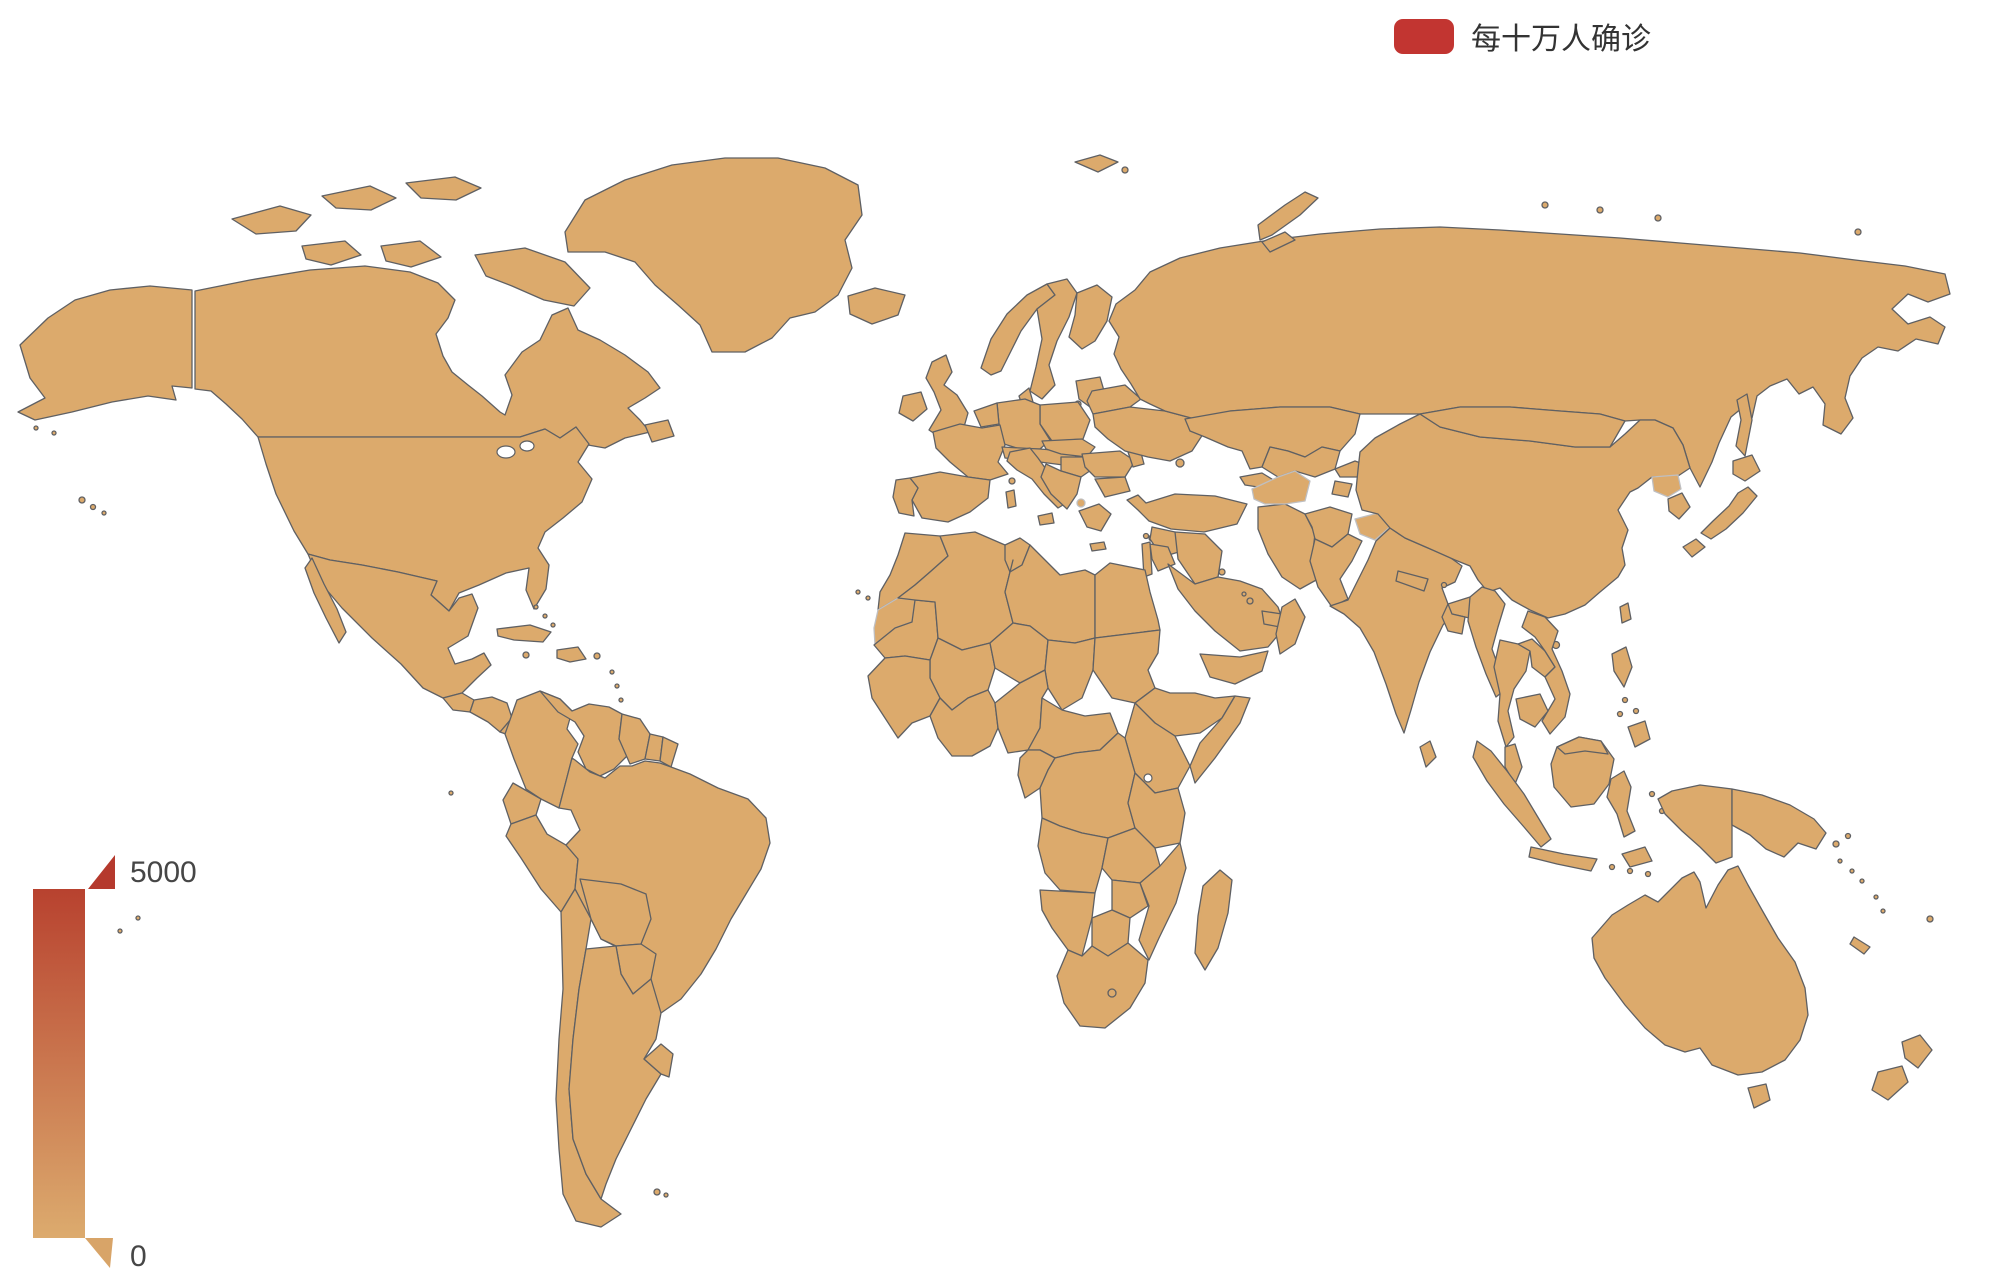 Image resolution: width=2006 pixels, height=1287 pixels. I want to click on map-region-gulf-of-guinea, so click(964, 723).